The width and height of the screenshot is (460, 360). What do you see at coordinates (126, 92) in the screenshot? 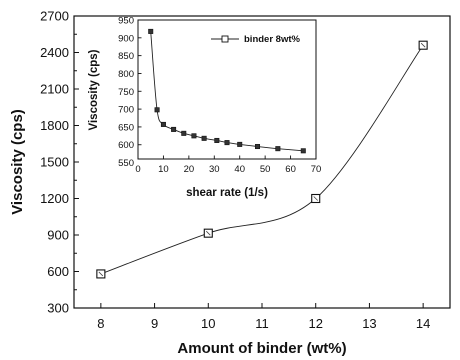
I see `inset-y-tick-label: 750` at bounding box center [126, 92].